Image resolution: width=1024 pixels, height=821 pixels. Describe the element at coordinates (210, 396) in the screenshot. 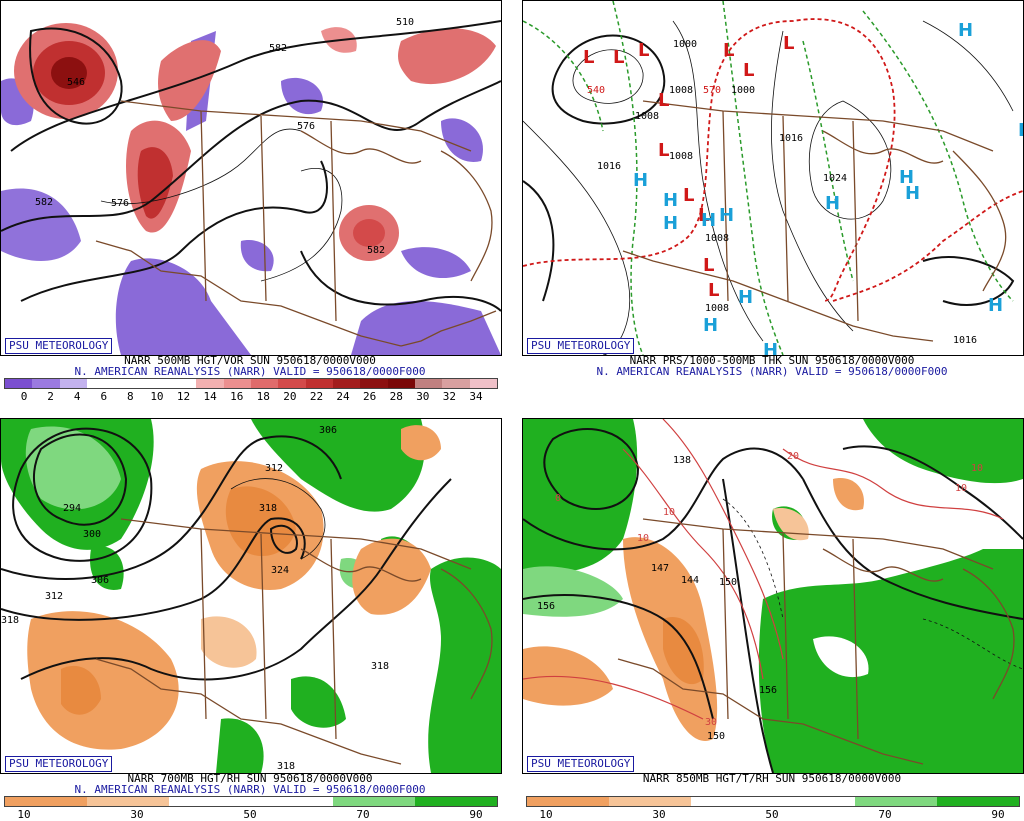

I see `colorbar-tick-label: 14` at that location.